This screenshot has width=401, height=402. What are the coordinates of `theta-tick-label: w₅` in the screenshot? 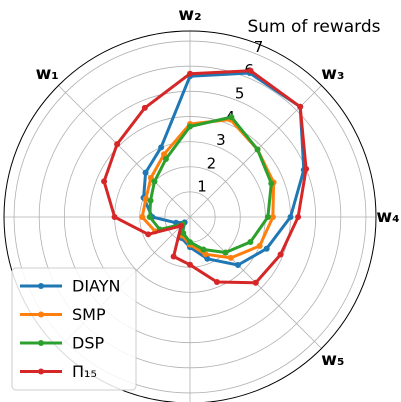 It's located at (332, 360).